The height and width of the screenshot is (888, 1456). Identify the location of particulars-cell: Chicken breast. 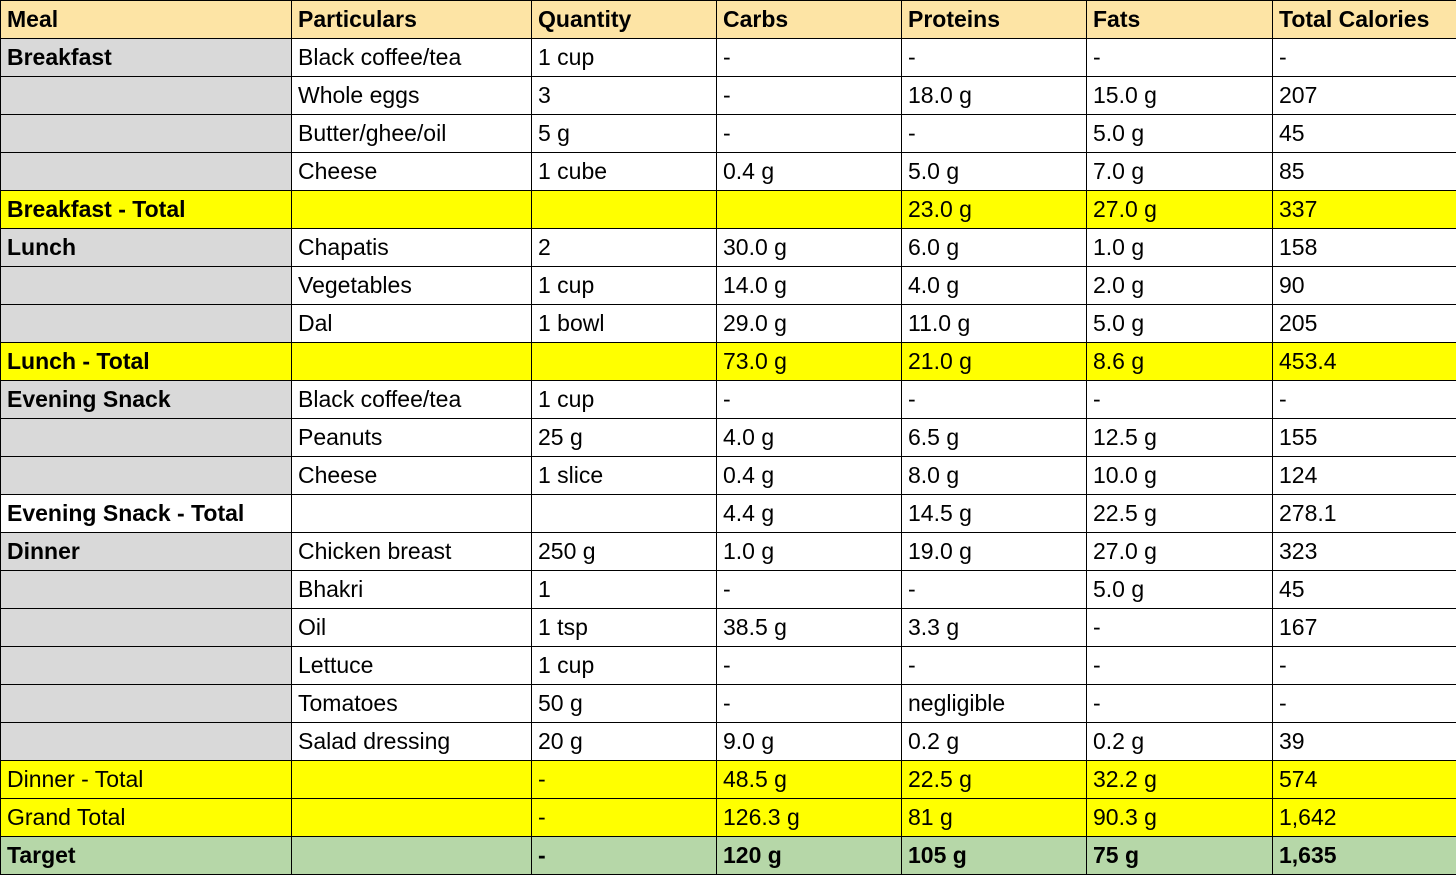
(411, 551).